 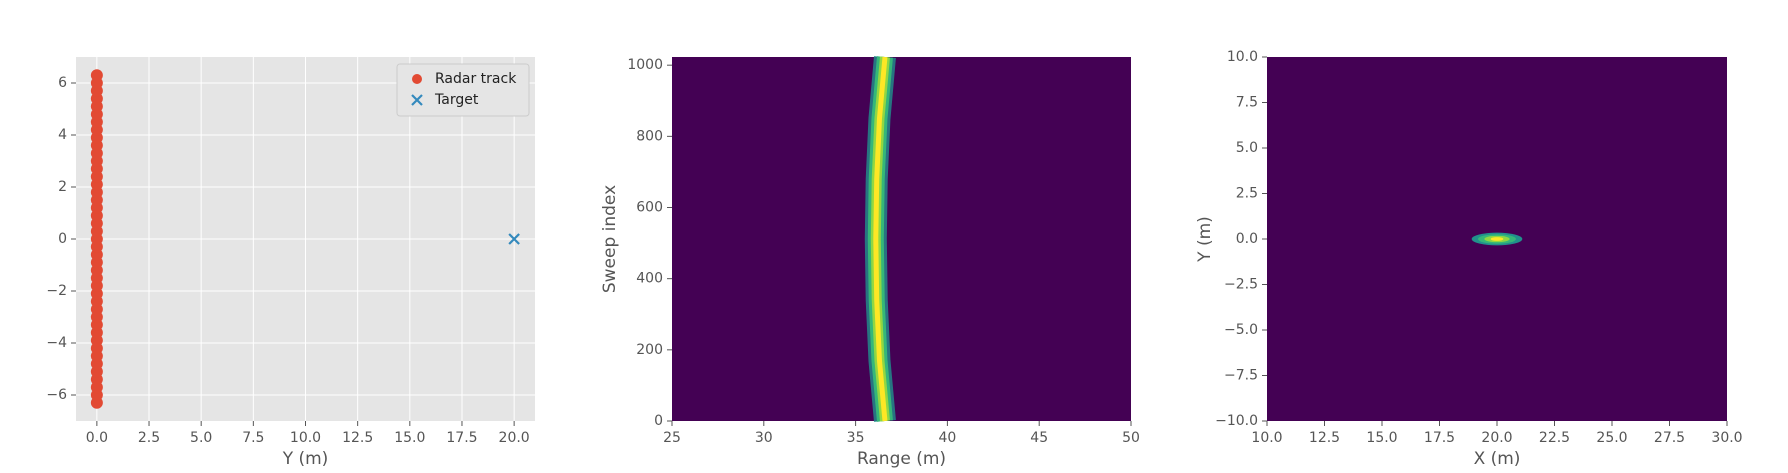 I want to click on x-tick-label: 50, so click(x=1131, y=438).